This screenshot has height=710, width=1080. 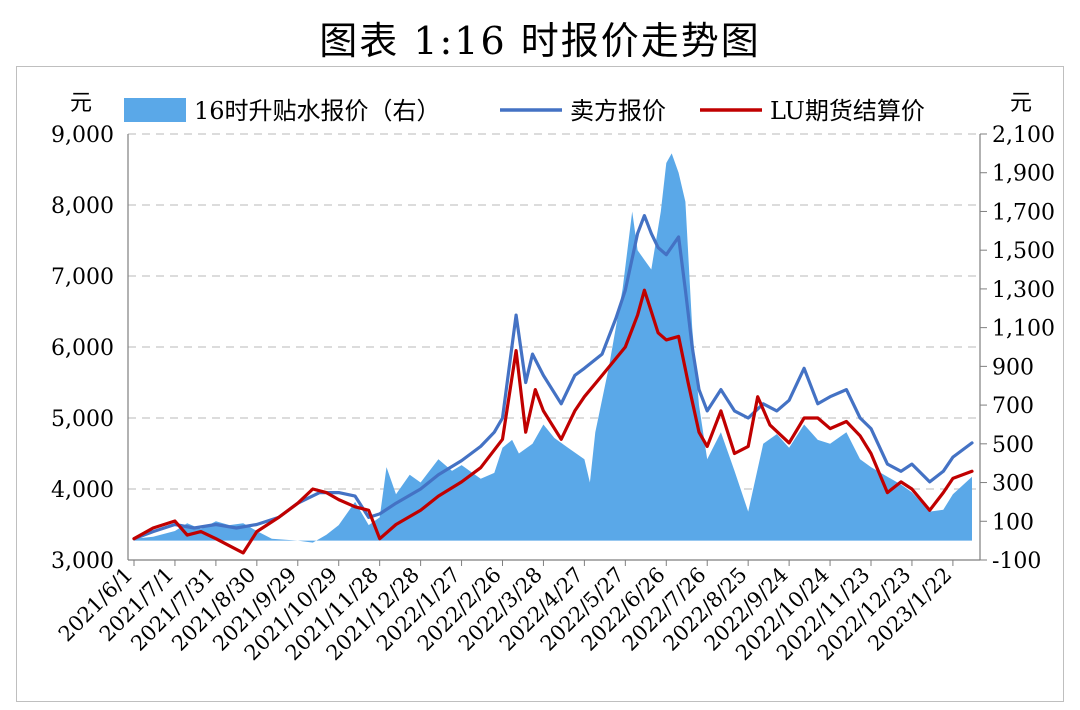 I want to click on right-tick-label: 100, so click(x=1013, y=522).